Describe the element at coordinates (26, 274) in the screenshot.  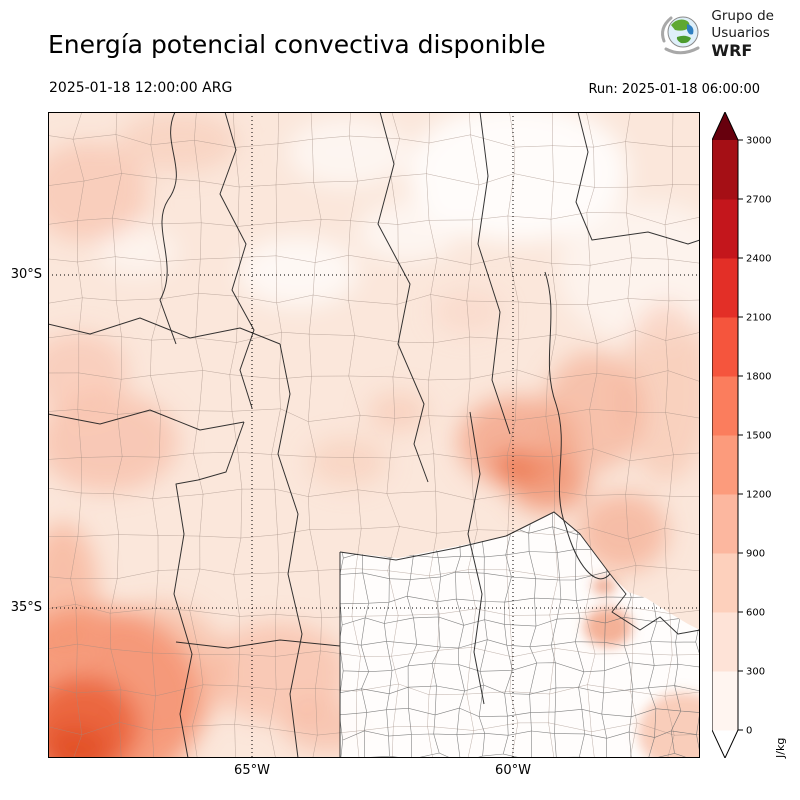
I see `lat-label-30s: 30°S` at that location.